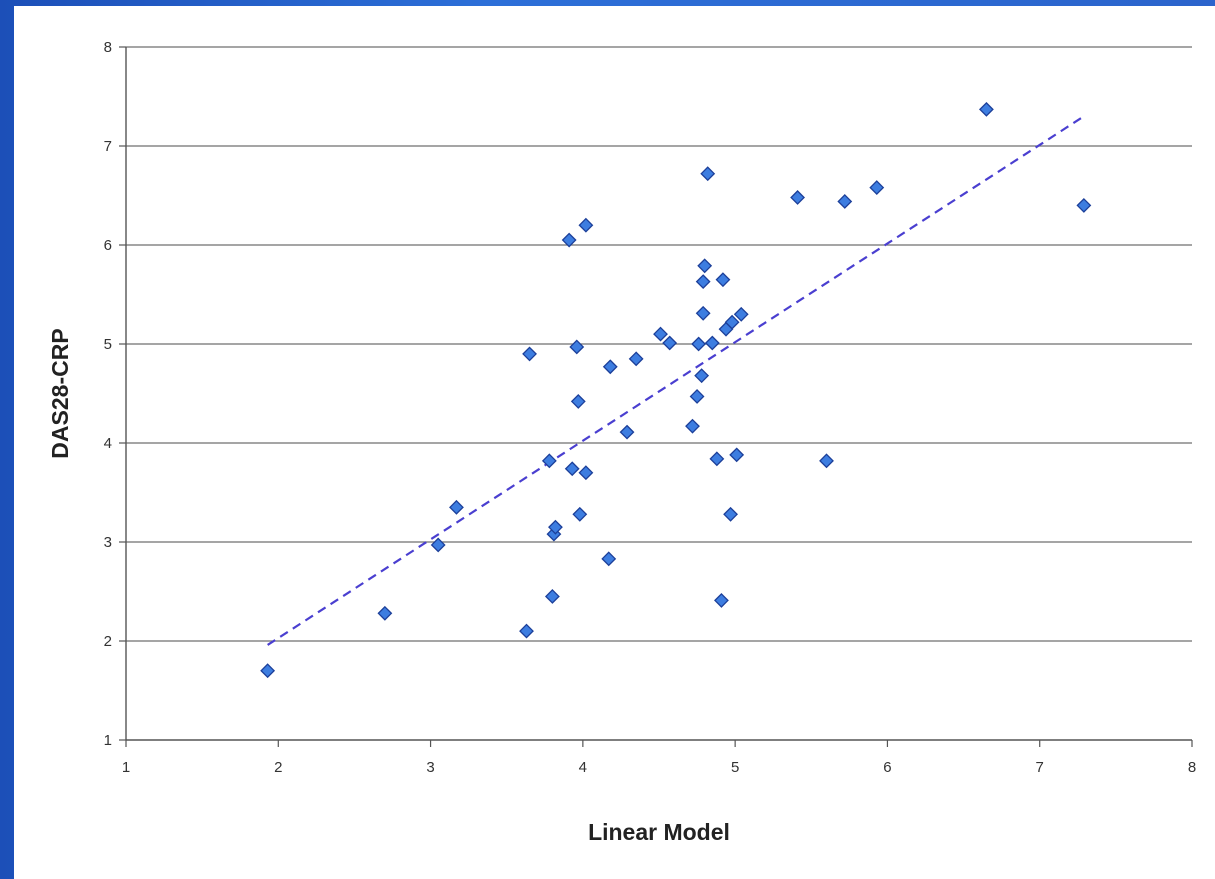  I want to click on x-axis-title: Linear Model, so click(659, 832).